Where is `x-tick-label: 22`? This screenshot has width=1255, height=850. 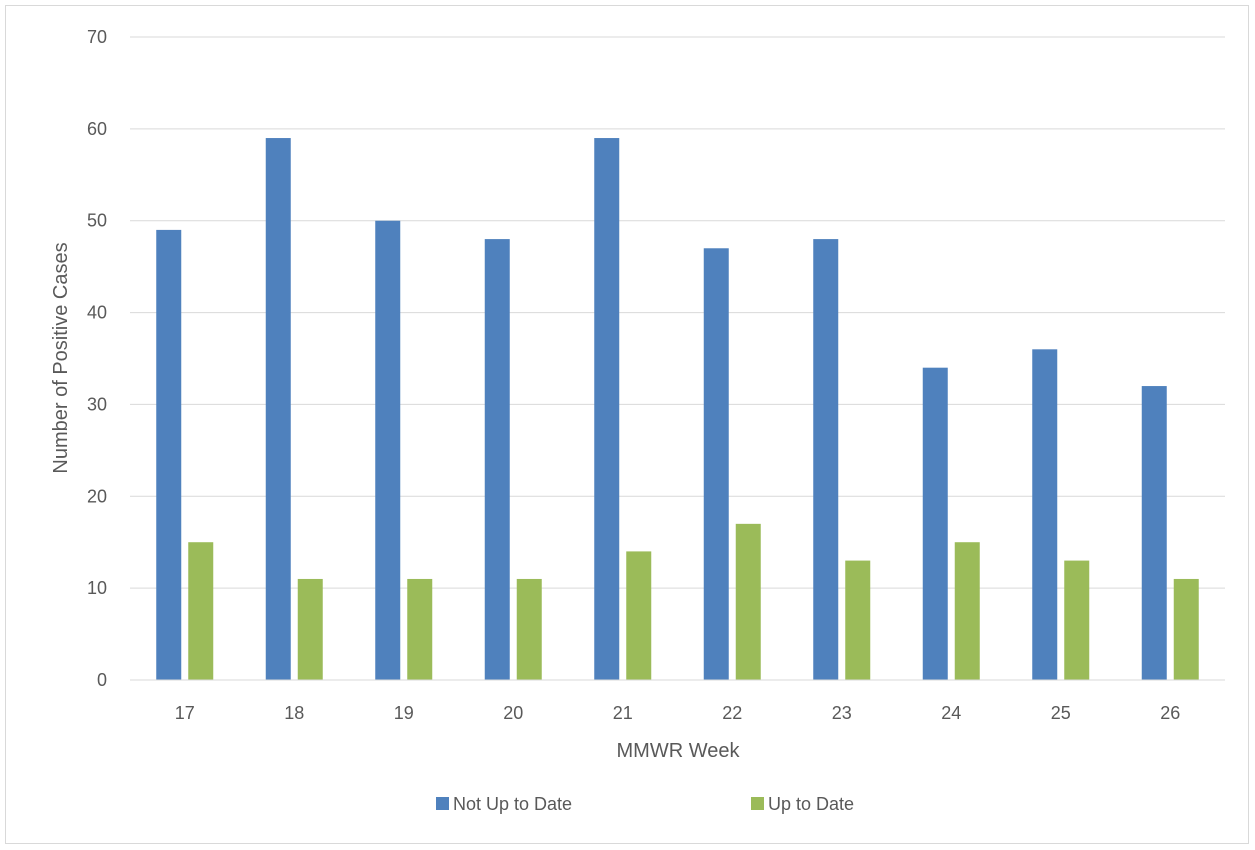 x-tick-label: 22 is located at coordinates (732, 713).